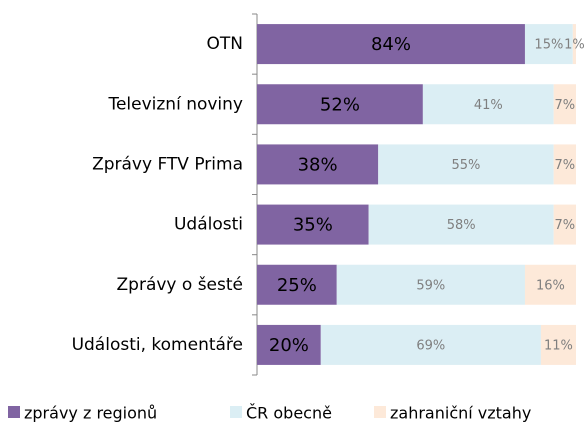 The width and height of the screenshot is (584, 427). I want to click on value-label: 84%, so click(391, 44).